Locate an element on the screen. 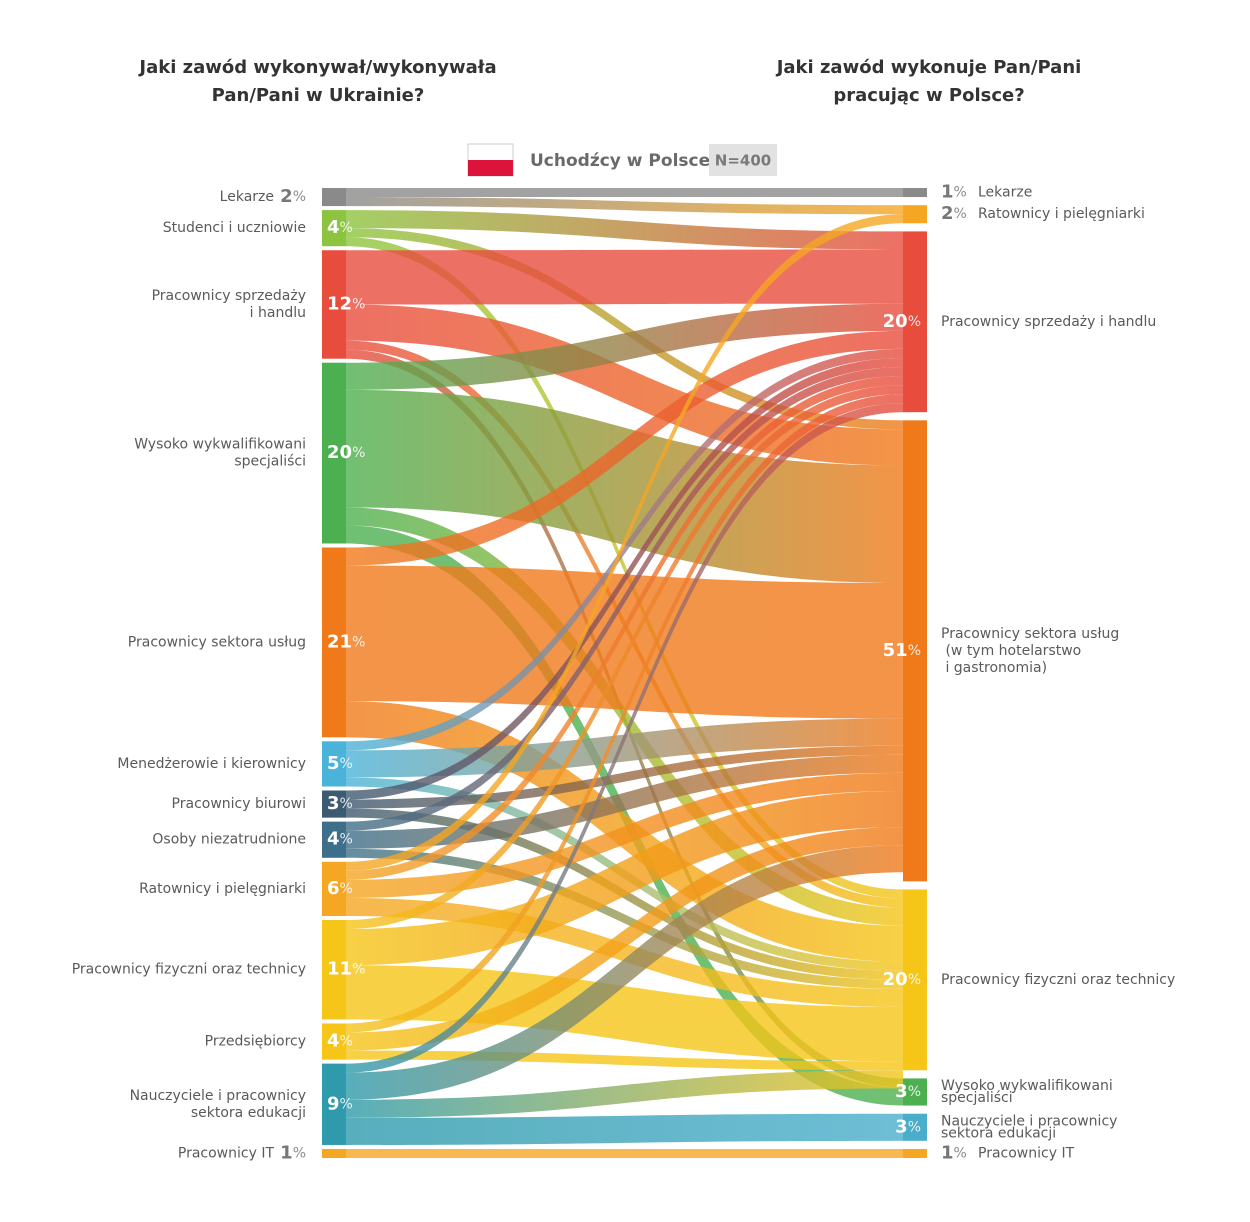 This screenshot has height=1222, width=1250. value-label: 51% is located at coordinates (902, 650).